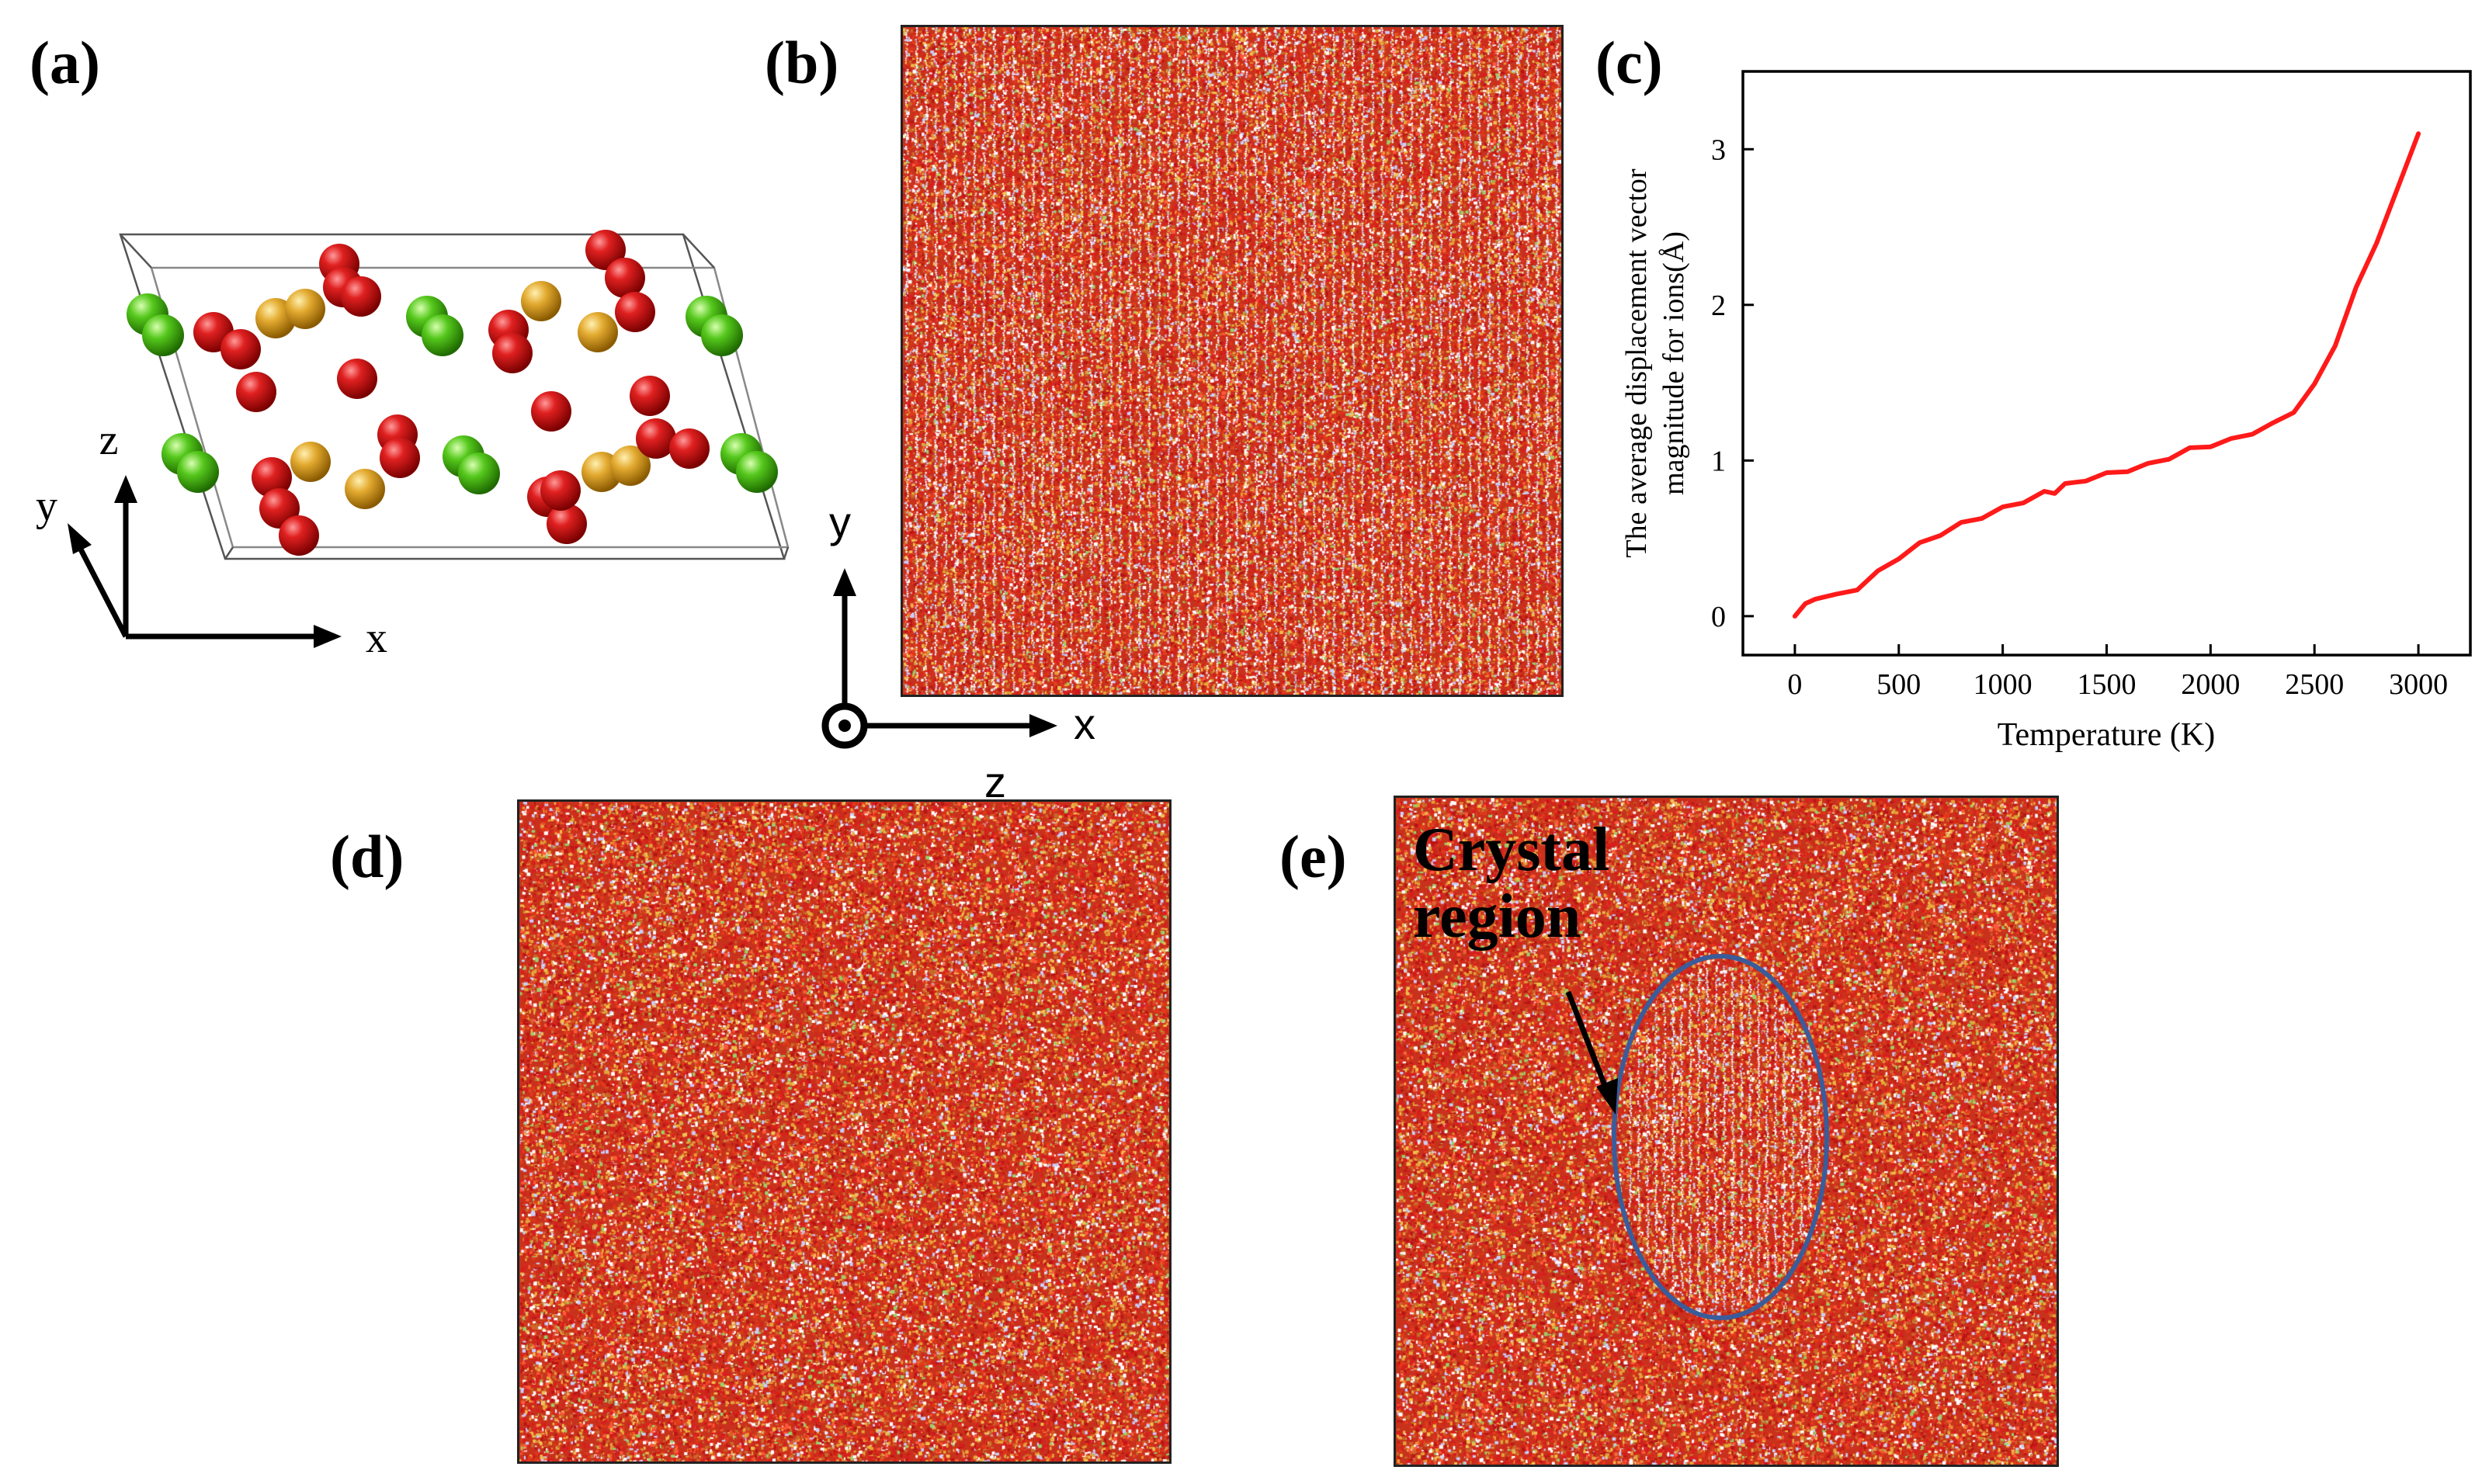  Describe the element at coordinates (1084, 724) in the screenshot. I see `axis-label-x-b: x` at that location.